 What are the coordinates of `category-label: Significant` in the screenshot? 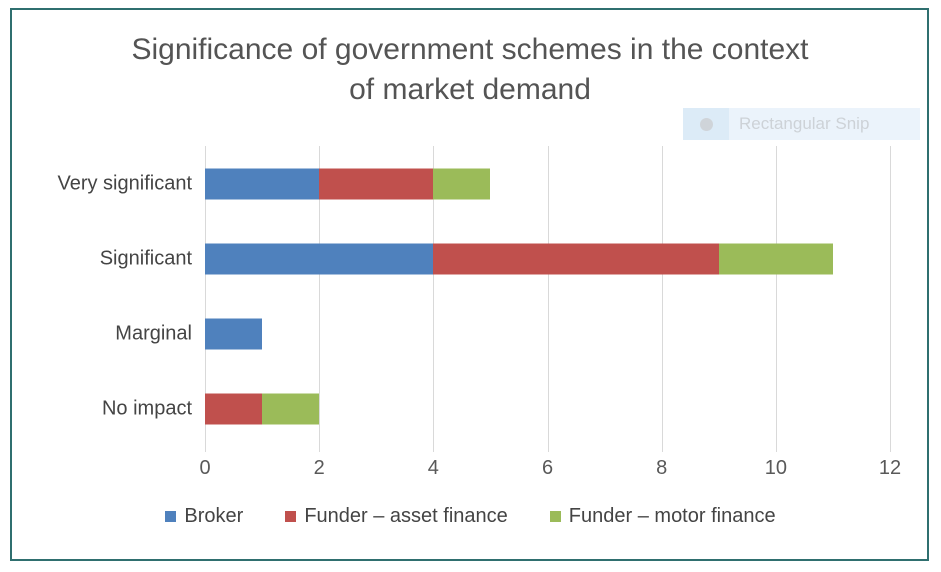 It's located at (145, 258).